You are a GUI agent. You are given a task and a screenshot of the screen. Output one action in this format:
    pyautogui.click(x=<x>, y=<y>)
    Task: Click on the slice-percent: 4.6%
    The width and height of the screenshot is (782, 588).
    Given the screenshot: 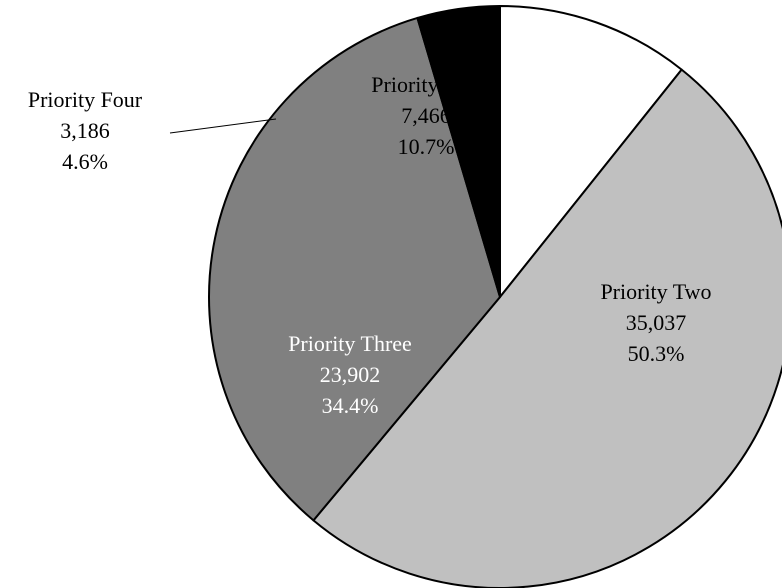 What is the action you would take?
    pyautogui.click(x=85, y=161)
    